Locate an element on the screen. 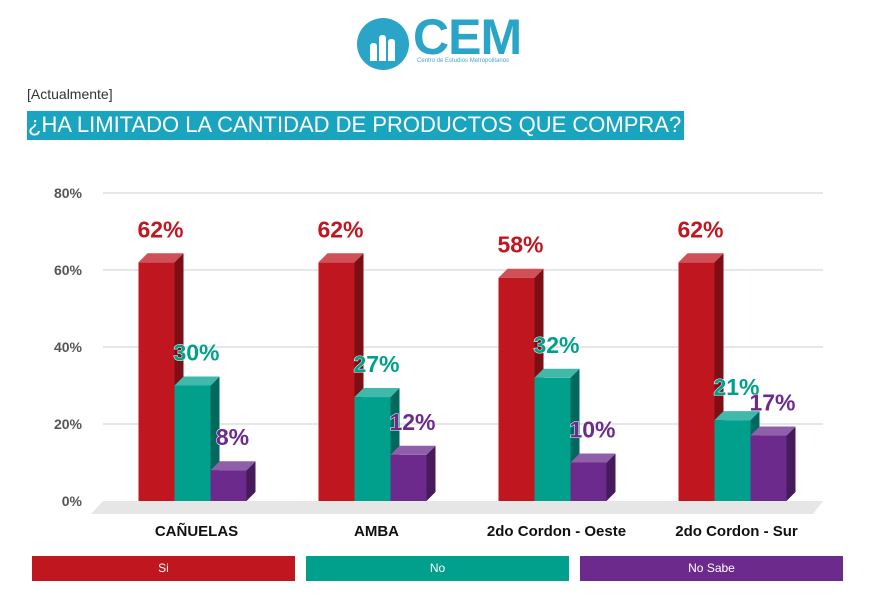 This screenshot has height=595, width=877. logo-subtitle: Centro de Estudios Metropolitanos is located at coordinates (463, 61).